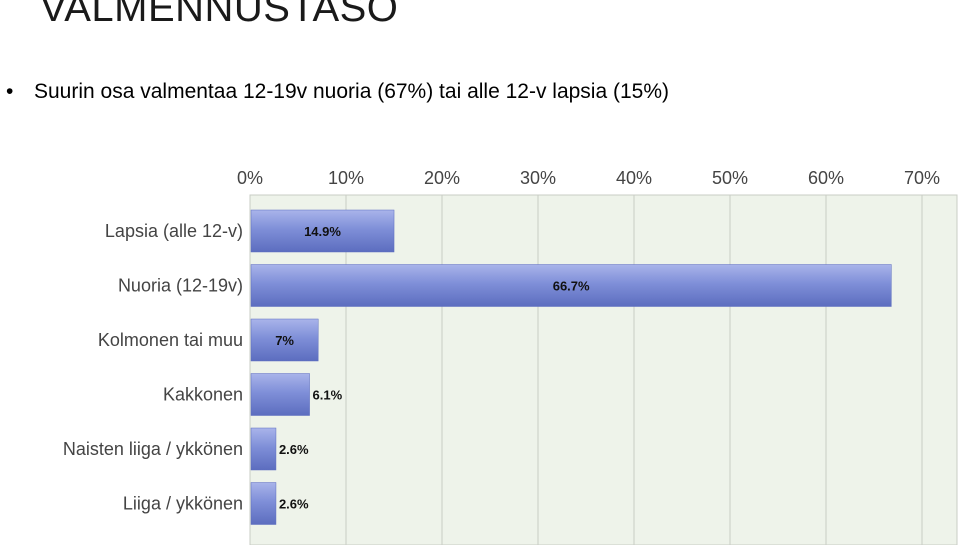 This screenshot has width=960, height=545. I want to click on category-label: Naisten liiga / ykkönen, so click(153, 449).